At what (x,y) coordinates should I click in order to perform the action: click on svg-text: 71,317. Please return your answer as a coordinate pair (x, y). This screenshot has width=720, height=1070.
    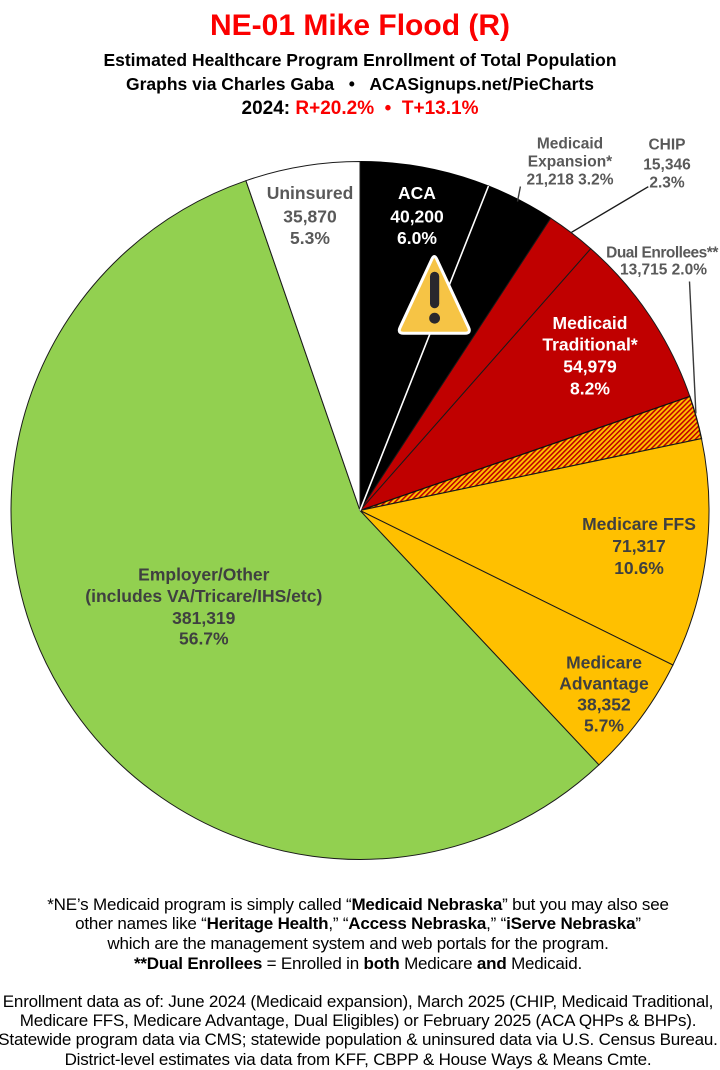
    Looking at the image, I should click on (639, 546).